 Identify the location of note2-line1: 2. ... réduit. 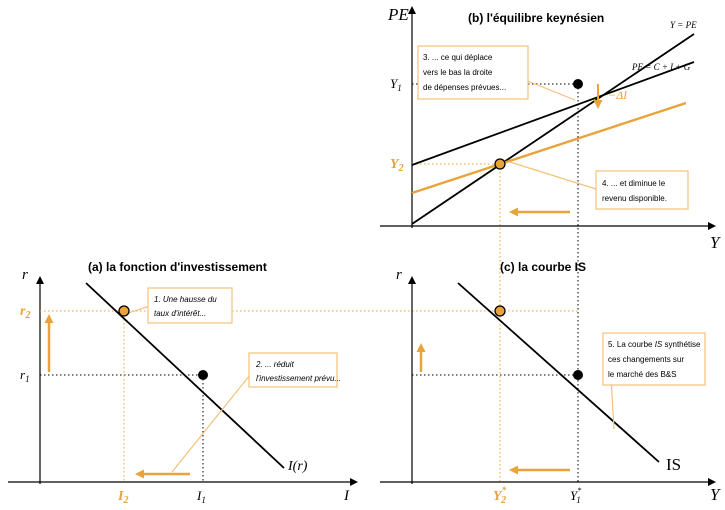
(275, 364).